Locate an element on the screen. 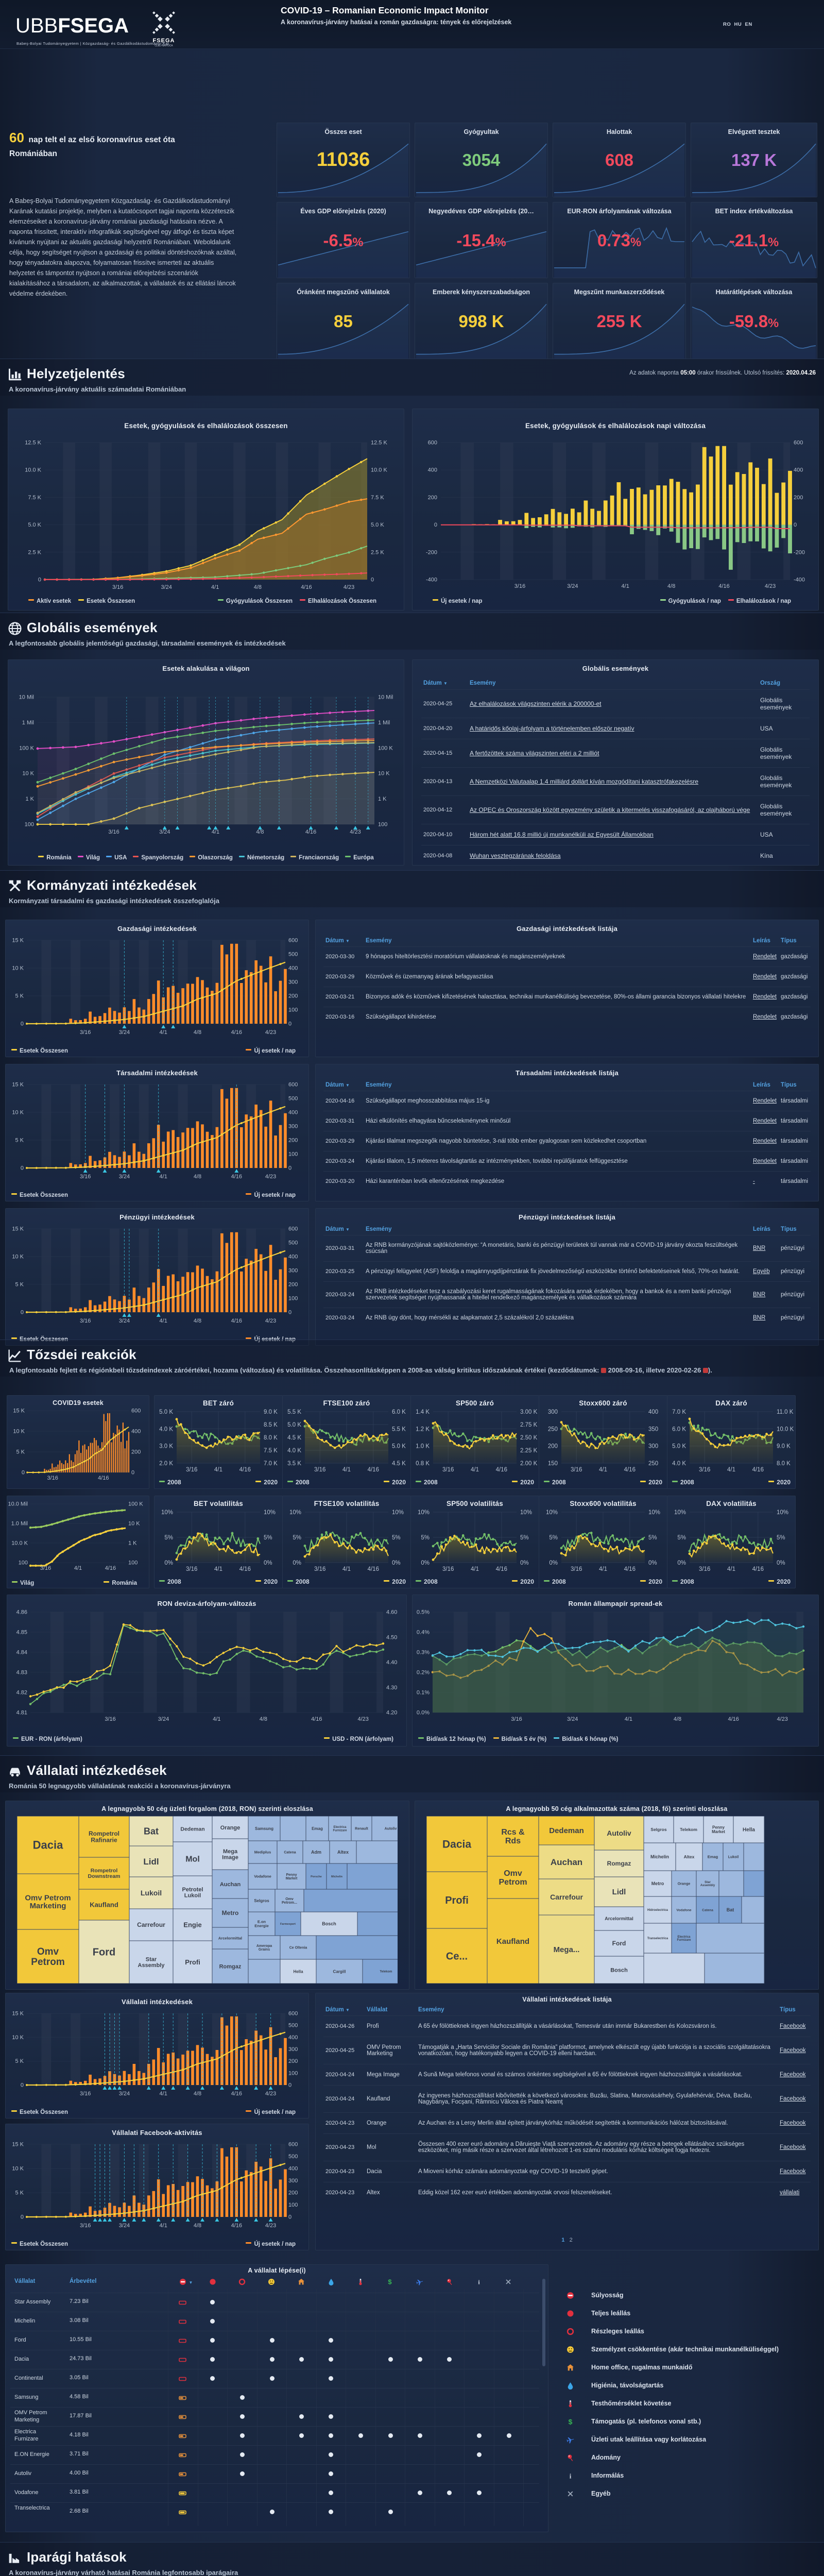  svg-text: 100 is located at coordinates (133, 1563).